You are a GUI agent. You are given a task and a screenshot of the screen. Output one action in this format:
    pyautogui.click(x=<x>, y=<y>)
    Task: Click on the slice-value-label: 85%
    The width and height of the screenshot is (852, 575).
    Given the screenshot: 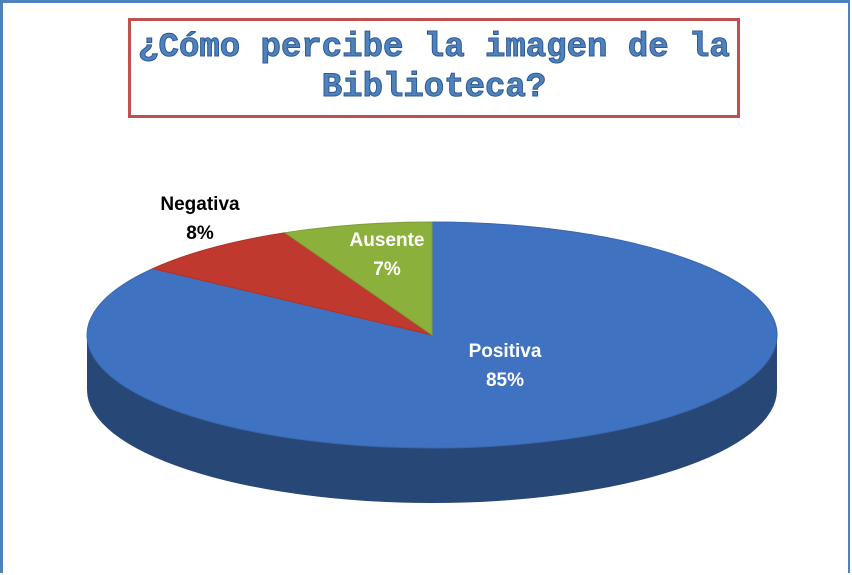 What is the action you would take?
    pyautogui.click(x=505, y=380)
    